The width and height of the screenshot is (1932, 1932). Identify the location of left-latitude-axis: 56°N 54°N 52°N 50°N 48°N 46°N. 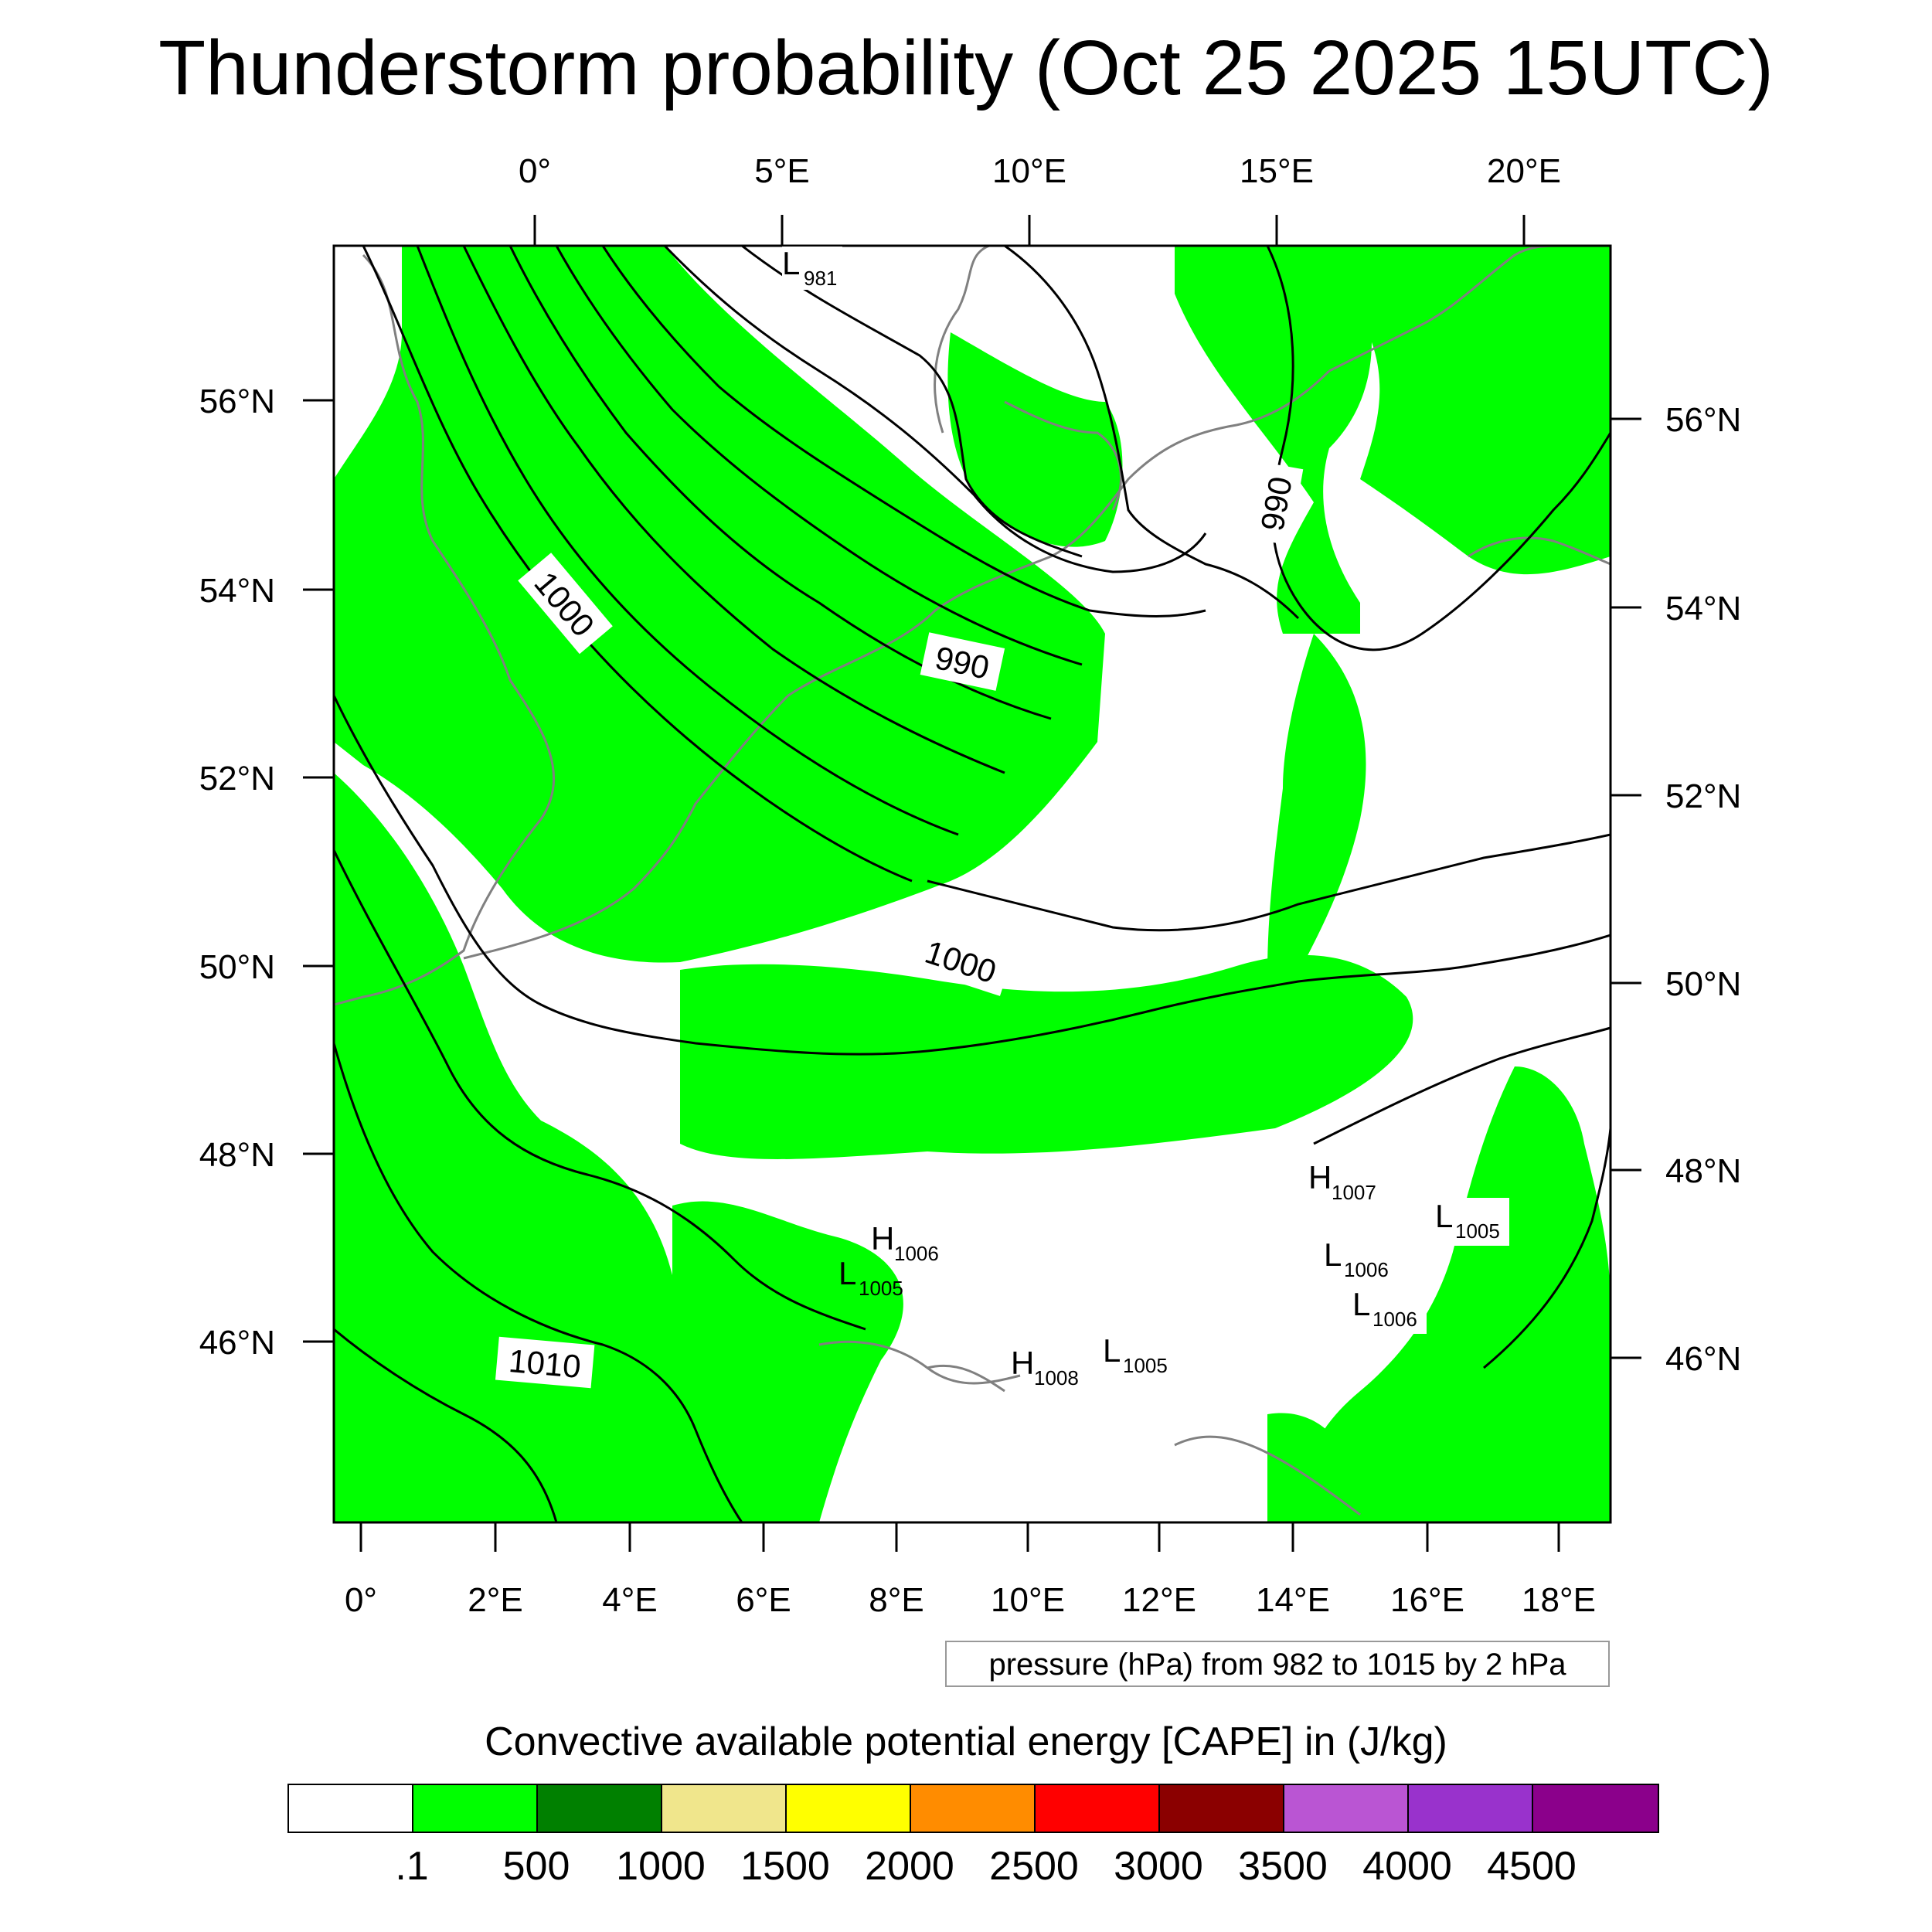
(266, 872).